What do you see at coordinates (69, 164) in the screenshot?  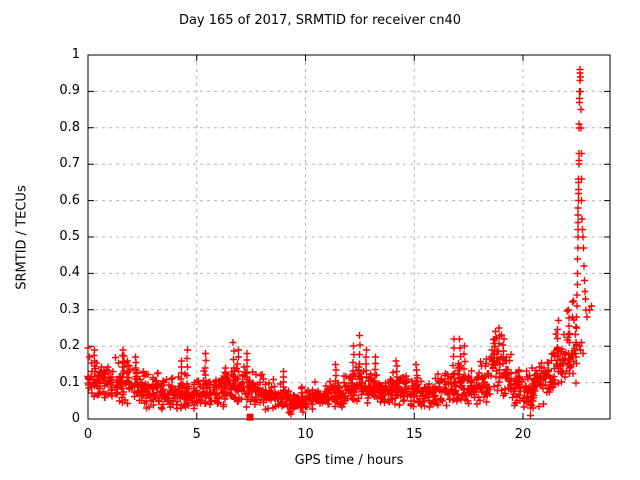 I see `y-tick-label: 0.7` at bounding box center [69, 164].